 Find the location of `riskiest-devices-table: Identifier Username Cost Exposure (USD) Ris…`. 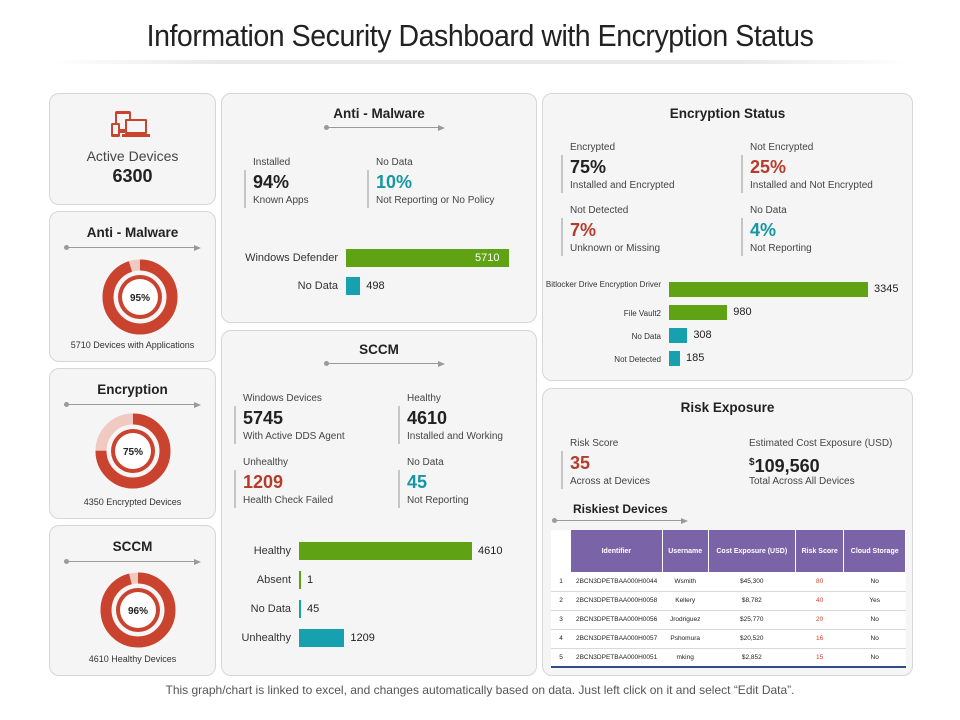

riskiest-devices-table: Identifier Username Cost Exposure (USD) Ris… is located at coordinates (728, 599).